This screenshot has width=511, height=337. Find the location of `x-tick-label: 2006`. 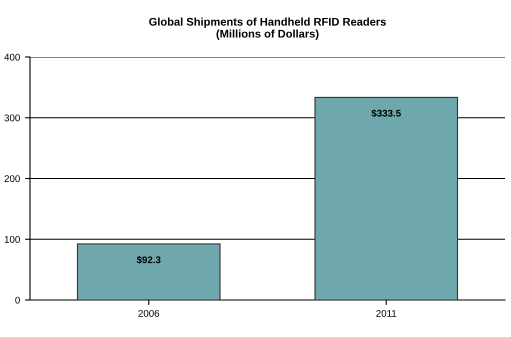

x-tick-label: 2006 is located at coordinates (149, 313).